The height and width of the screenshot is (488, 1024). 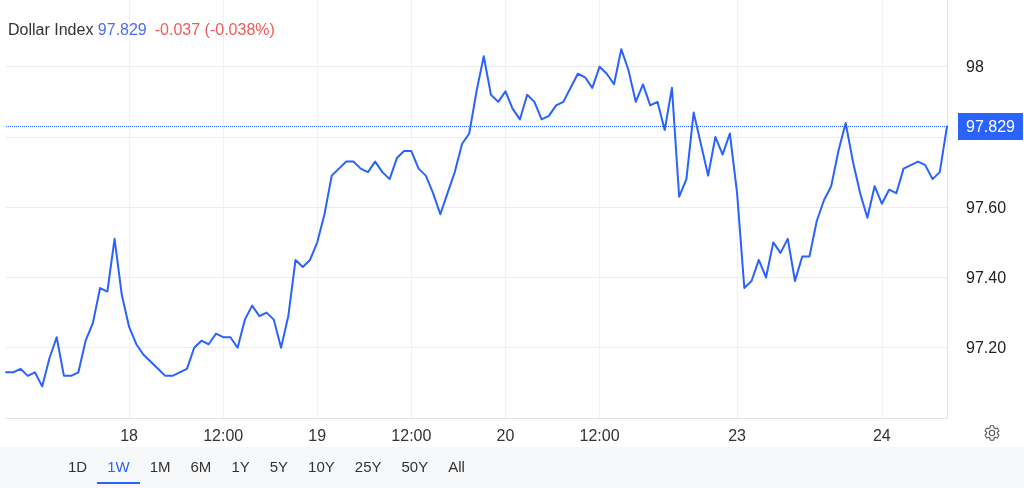 I want to click on y-tick-label: 97.20, so click(x=986, y=348).